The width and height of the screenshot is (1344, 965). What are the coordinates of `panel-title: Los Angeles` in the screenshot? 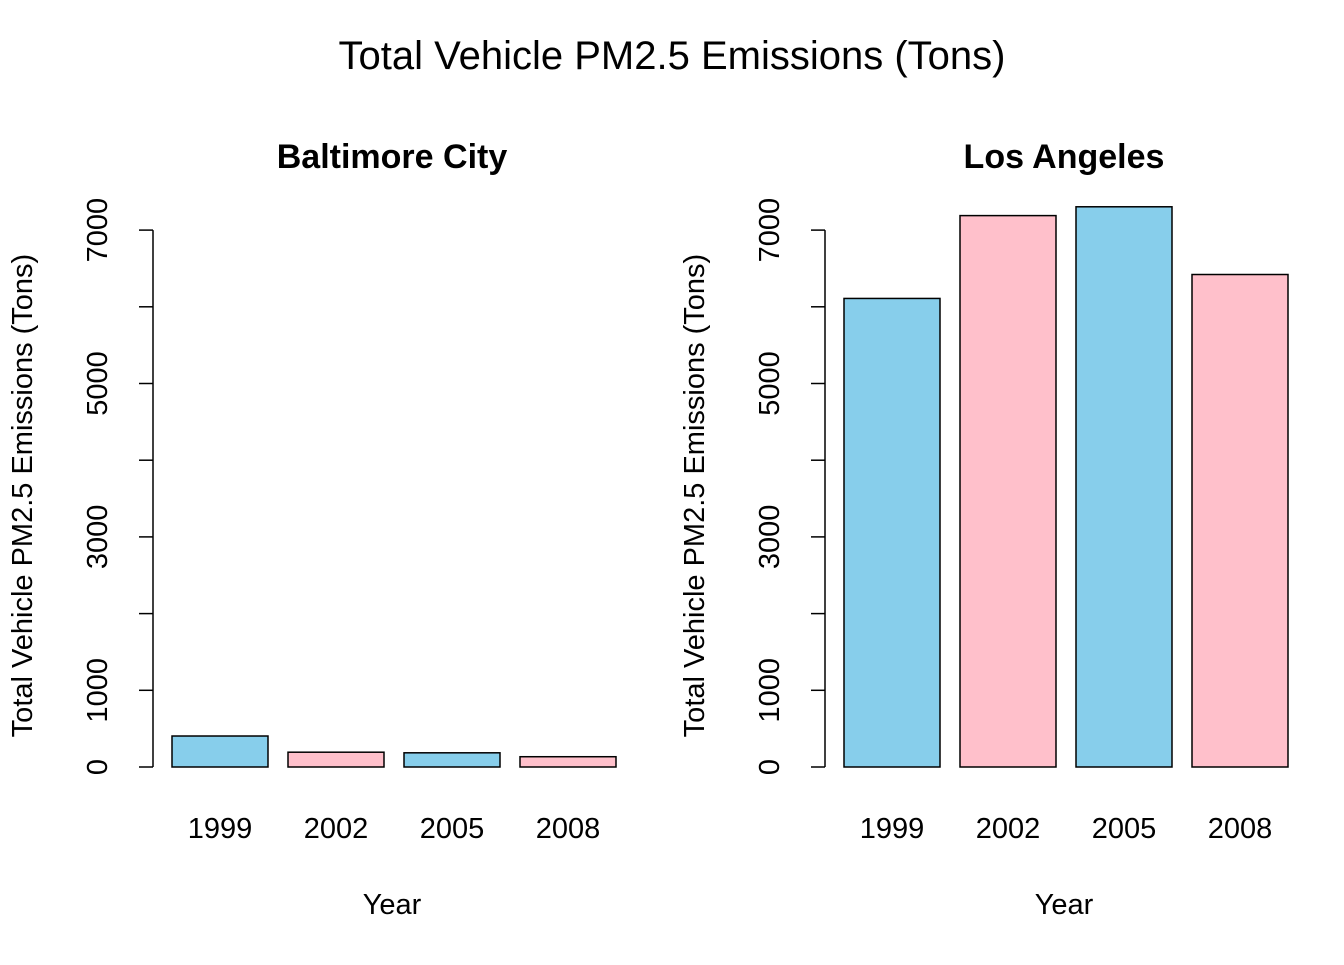 It's located at (1064, 157).